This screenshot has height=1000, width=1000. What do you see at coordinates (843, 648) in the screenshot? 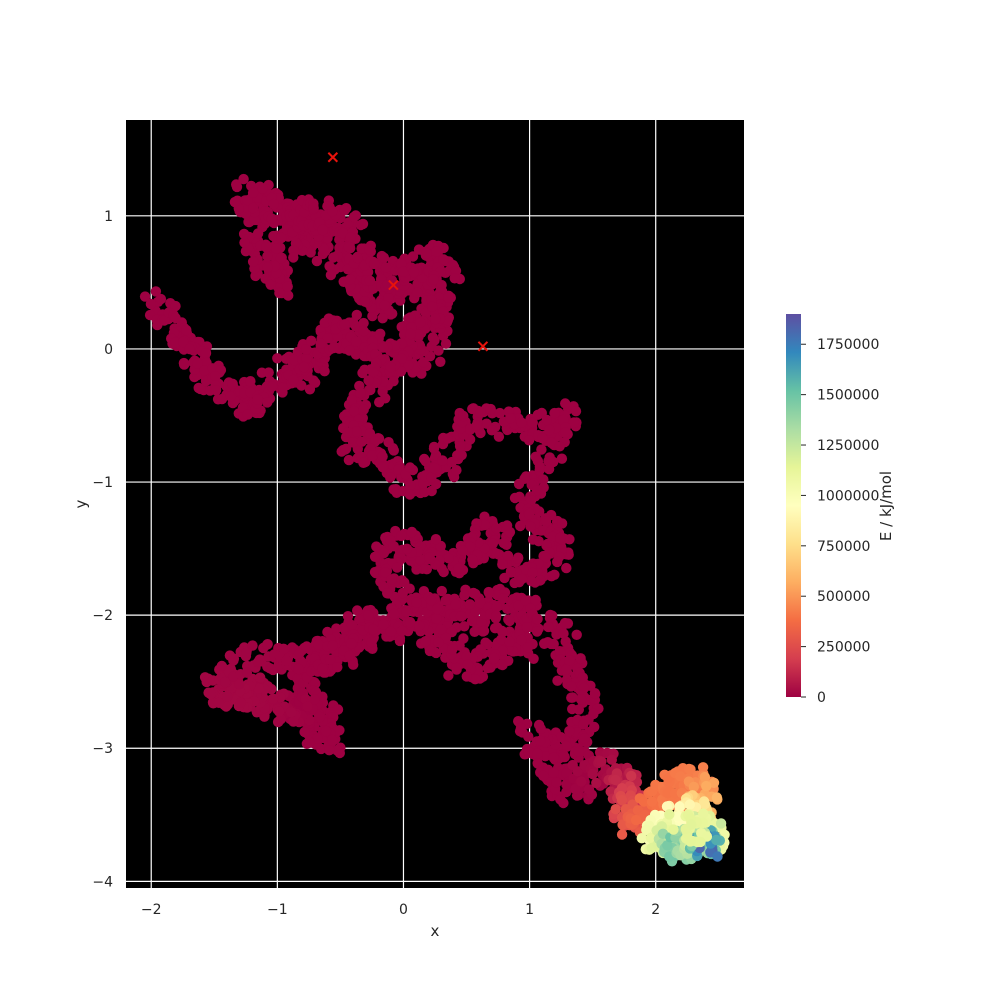
I see `colorbar-tick-label: 250000` at bounding box center [843, 648].